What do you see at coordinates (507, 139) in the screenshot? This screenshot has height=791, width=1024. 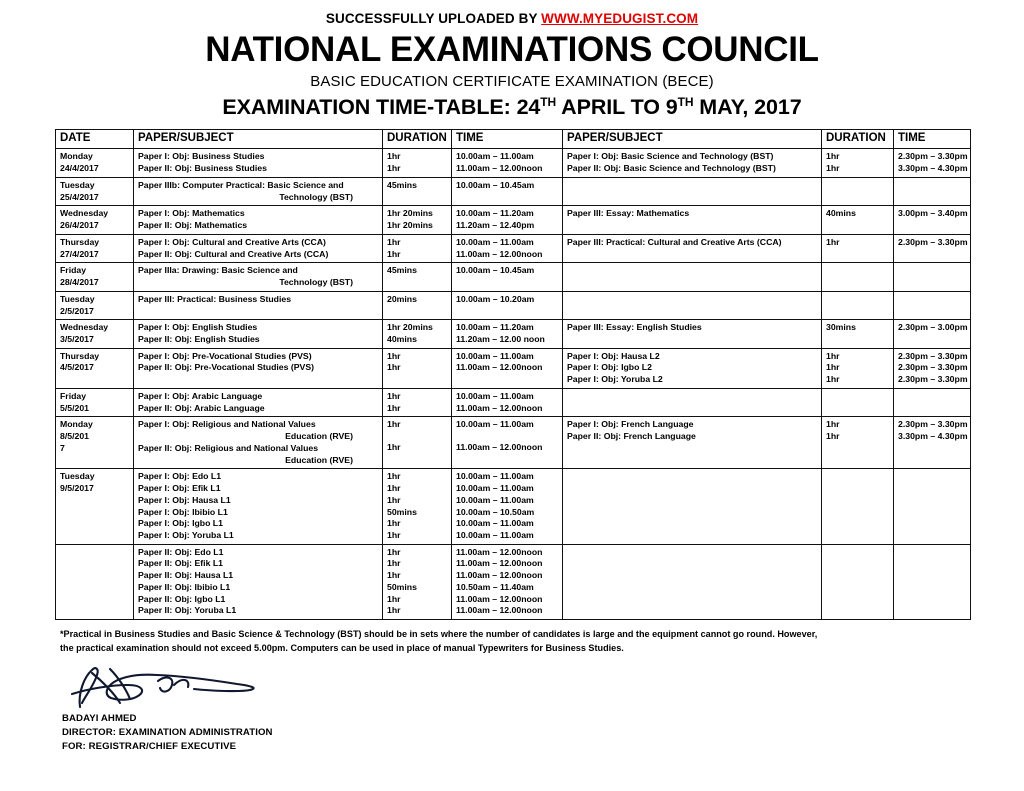 I see `column-header-3: TIME` at bounding box center [507, 139].